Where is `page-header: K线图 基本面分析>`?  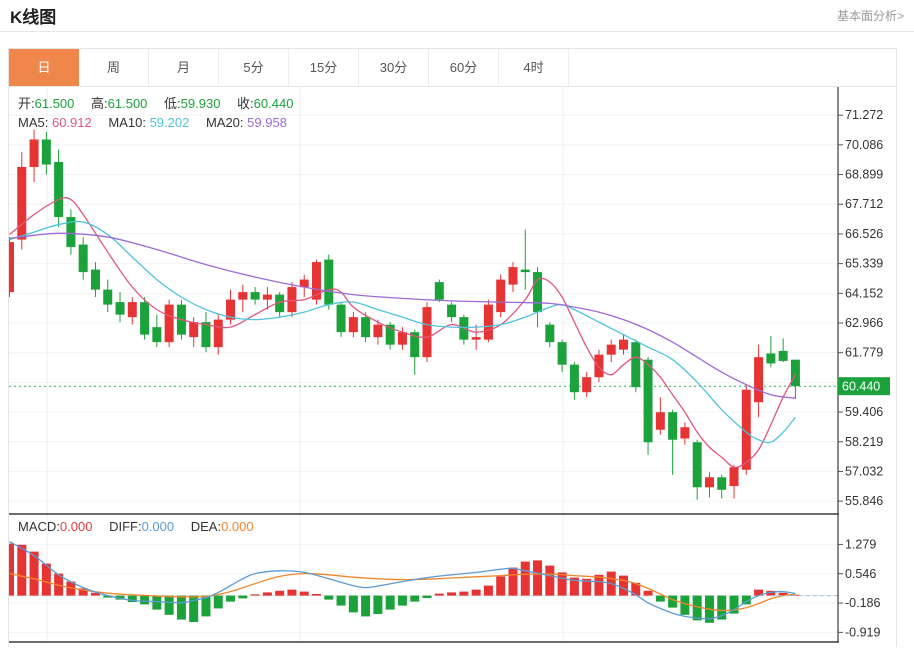
page-header: K线图 基本面分析> is located at coordinates (457, 16).